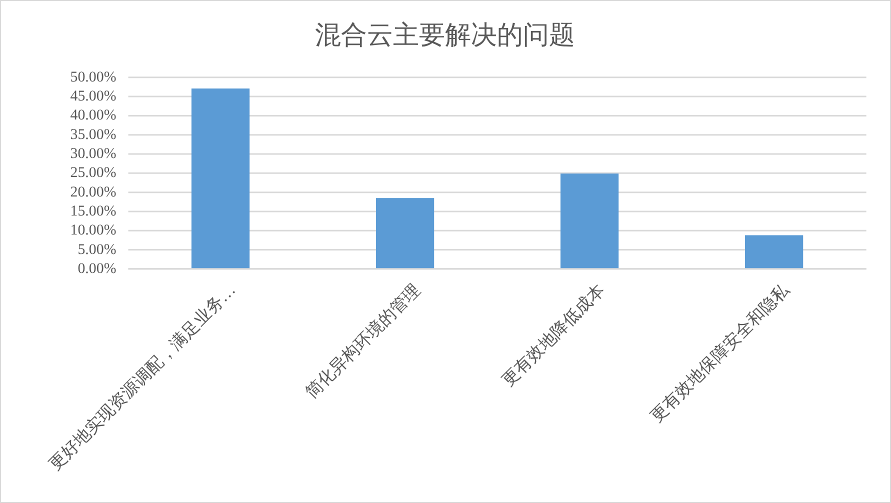 This screenshot has width=891, height=503. I want to click on x-tick-label: 更有效地降低成本, so click(553, 335).